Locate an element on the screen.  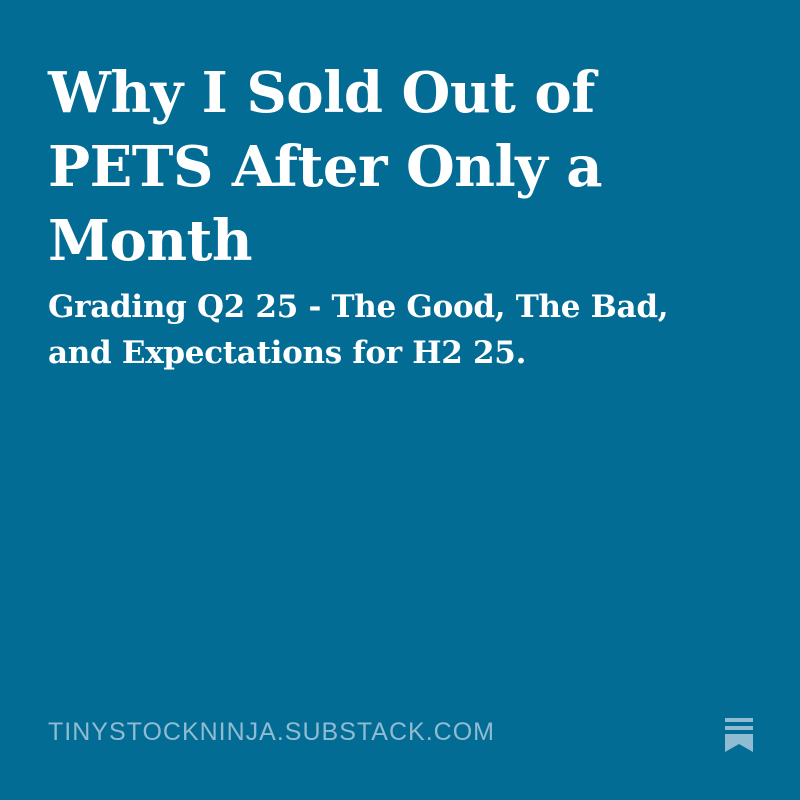
site-domain: TINYSTOCKNINJA.SUBSTACK.COM is located at coordinates (271, 732).